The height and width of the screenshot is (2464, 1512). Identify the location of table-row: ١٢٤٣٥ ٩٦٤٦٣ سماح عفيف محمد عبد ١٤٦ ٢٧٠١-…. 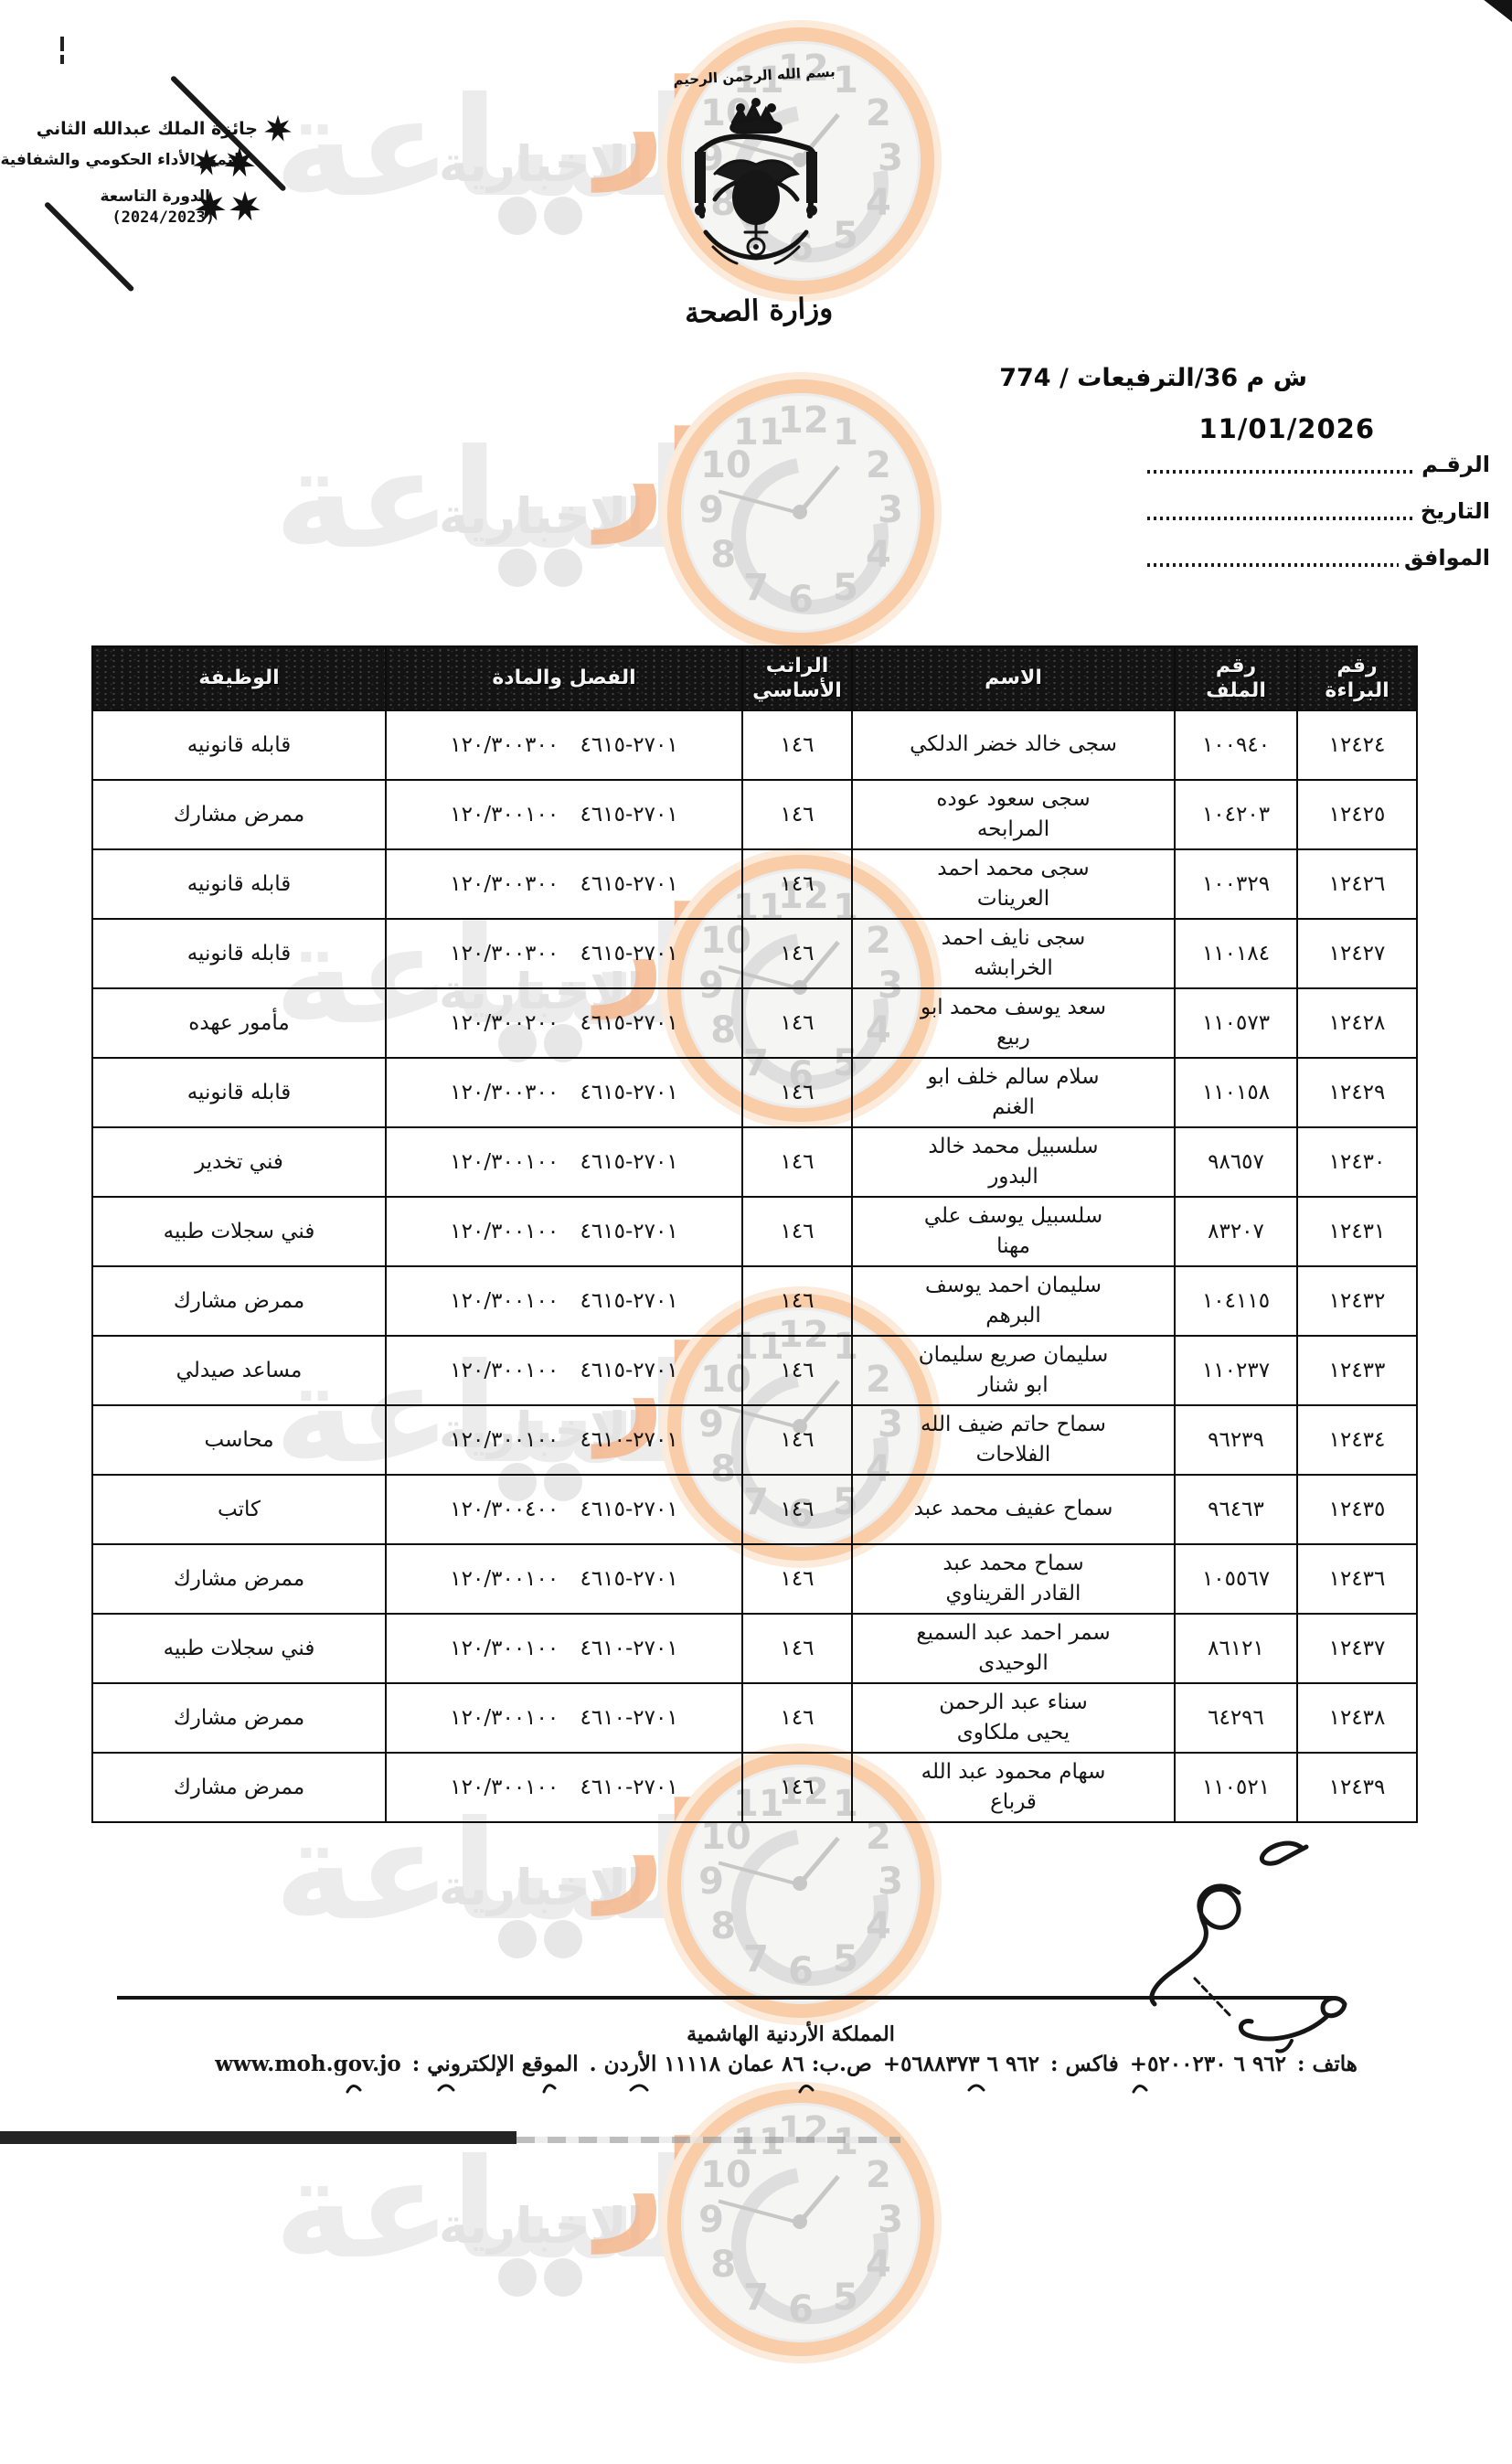
(754, 1509).